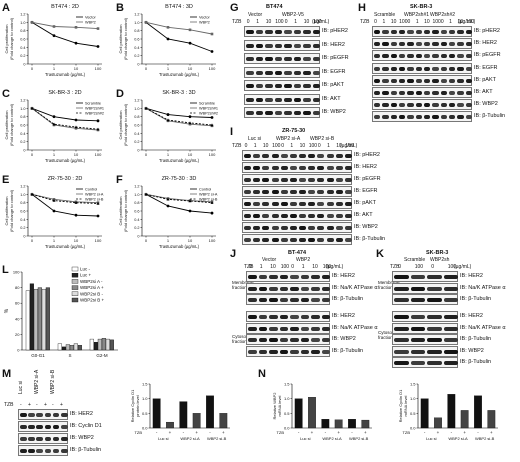 The height and width of the screenshot is (462, 520). I want to click on legend-label: WBP2sh#1, so click(94, 109).